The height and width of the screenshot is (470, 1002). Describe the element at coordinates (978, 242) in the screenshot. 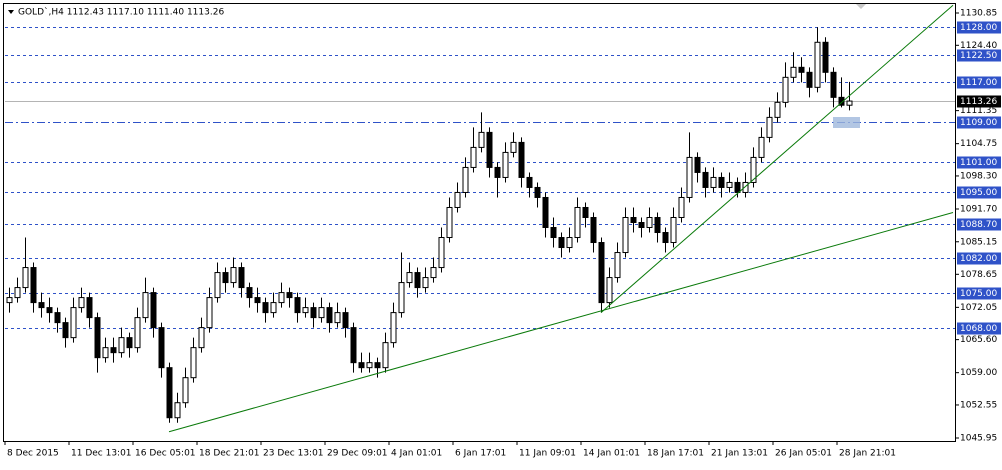

I see `y-tick-label: 1085.15` at that location.